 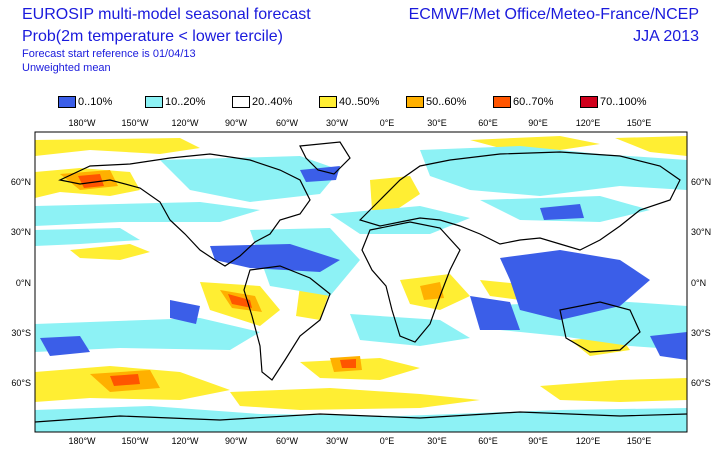 I want to click on antarctica-coast, so click(x=361, y=417).